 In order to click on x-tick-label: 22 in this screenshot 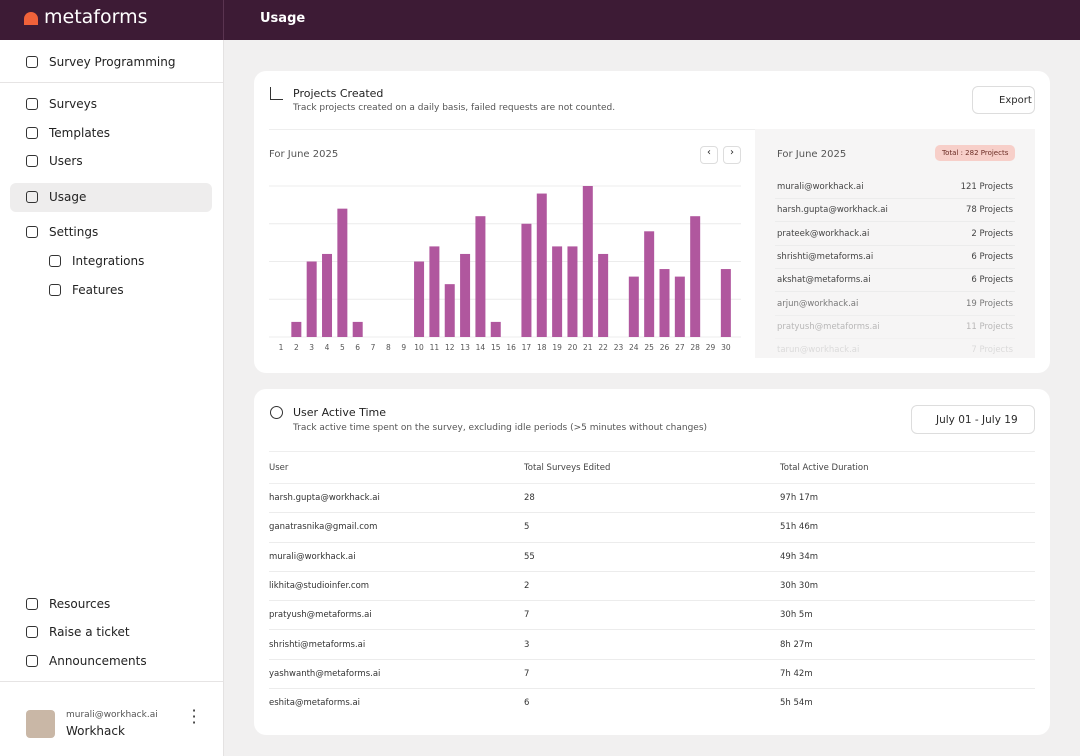, I will do `click(603, 347)`.